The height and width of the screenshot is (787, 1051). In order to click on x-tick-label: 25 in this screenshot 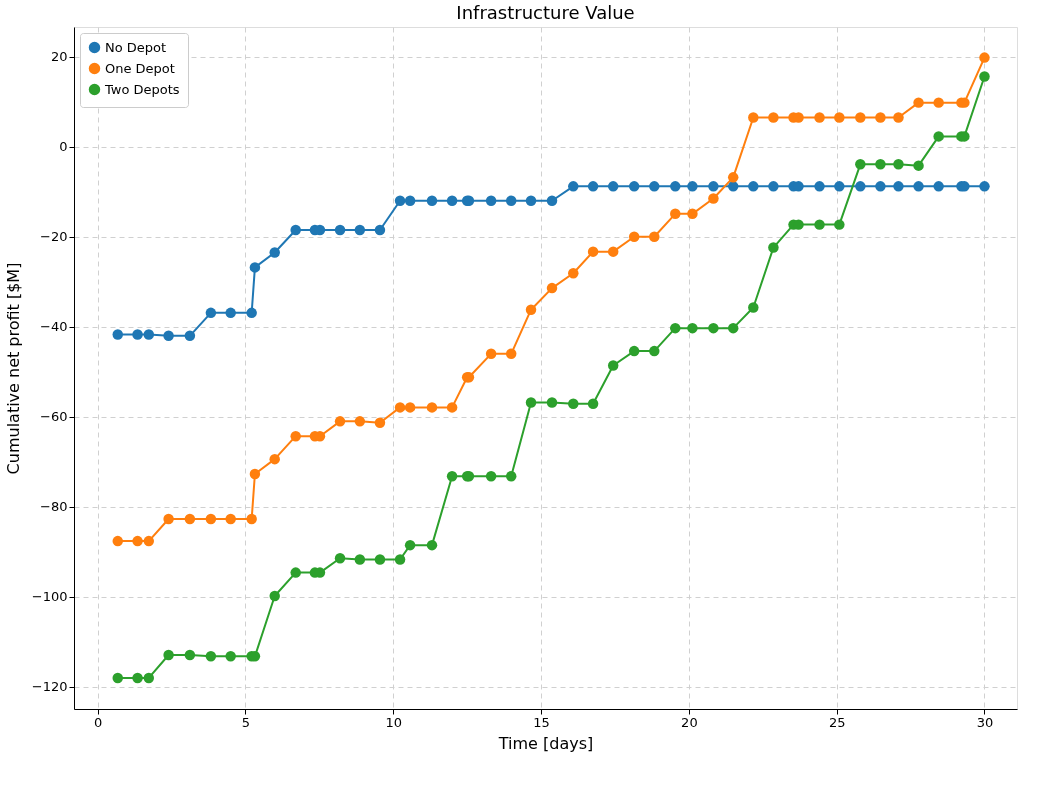, I will do `click(837, 722)`.